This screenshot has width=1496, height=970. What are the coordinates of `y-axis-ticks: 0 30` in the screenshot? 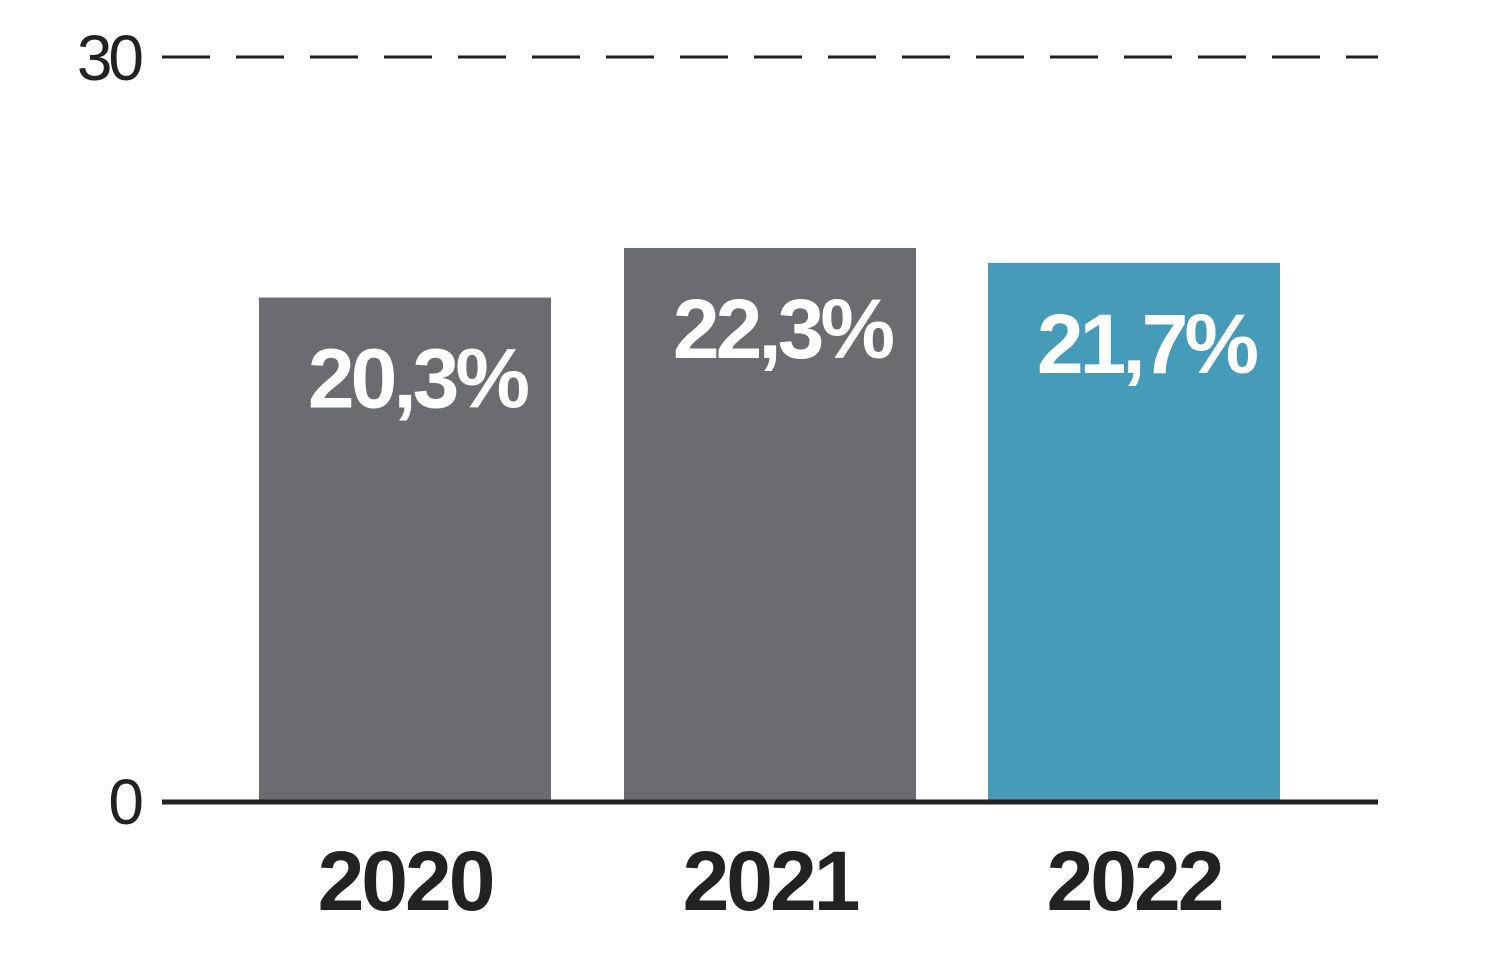 It's located at (112, 430).